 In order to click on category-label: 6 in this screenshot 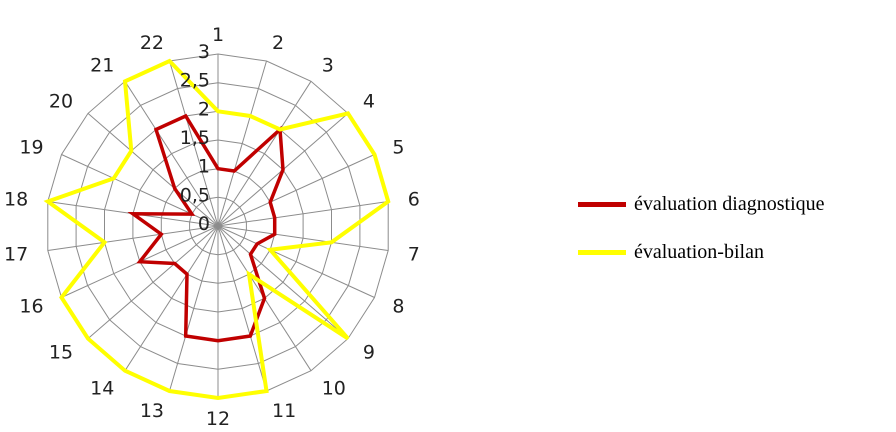, I will do `click(414, 200)`.